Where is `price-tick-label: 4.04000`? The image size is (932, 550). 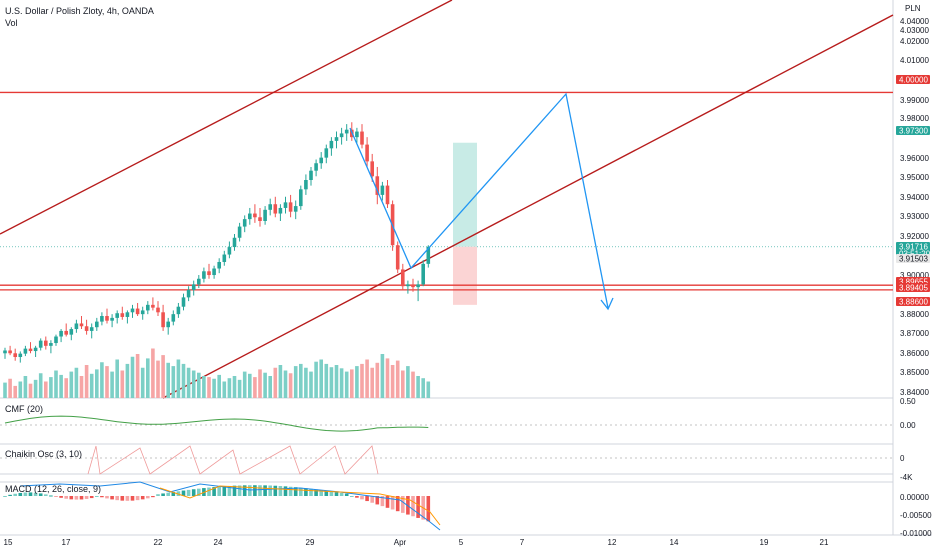 price-tick-label: 4.04000 is located at coordinates (914, 21).